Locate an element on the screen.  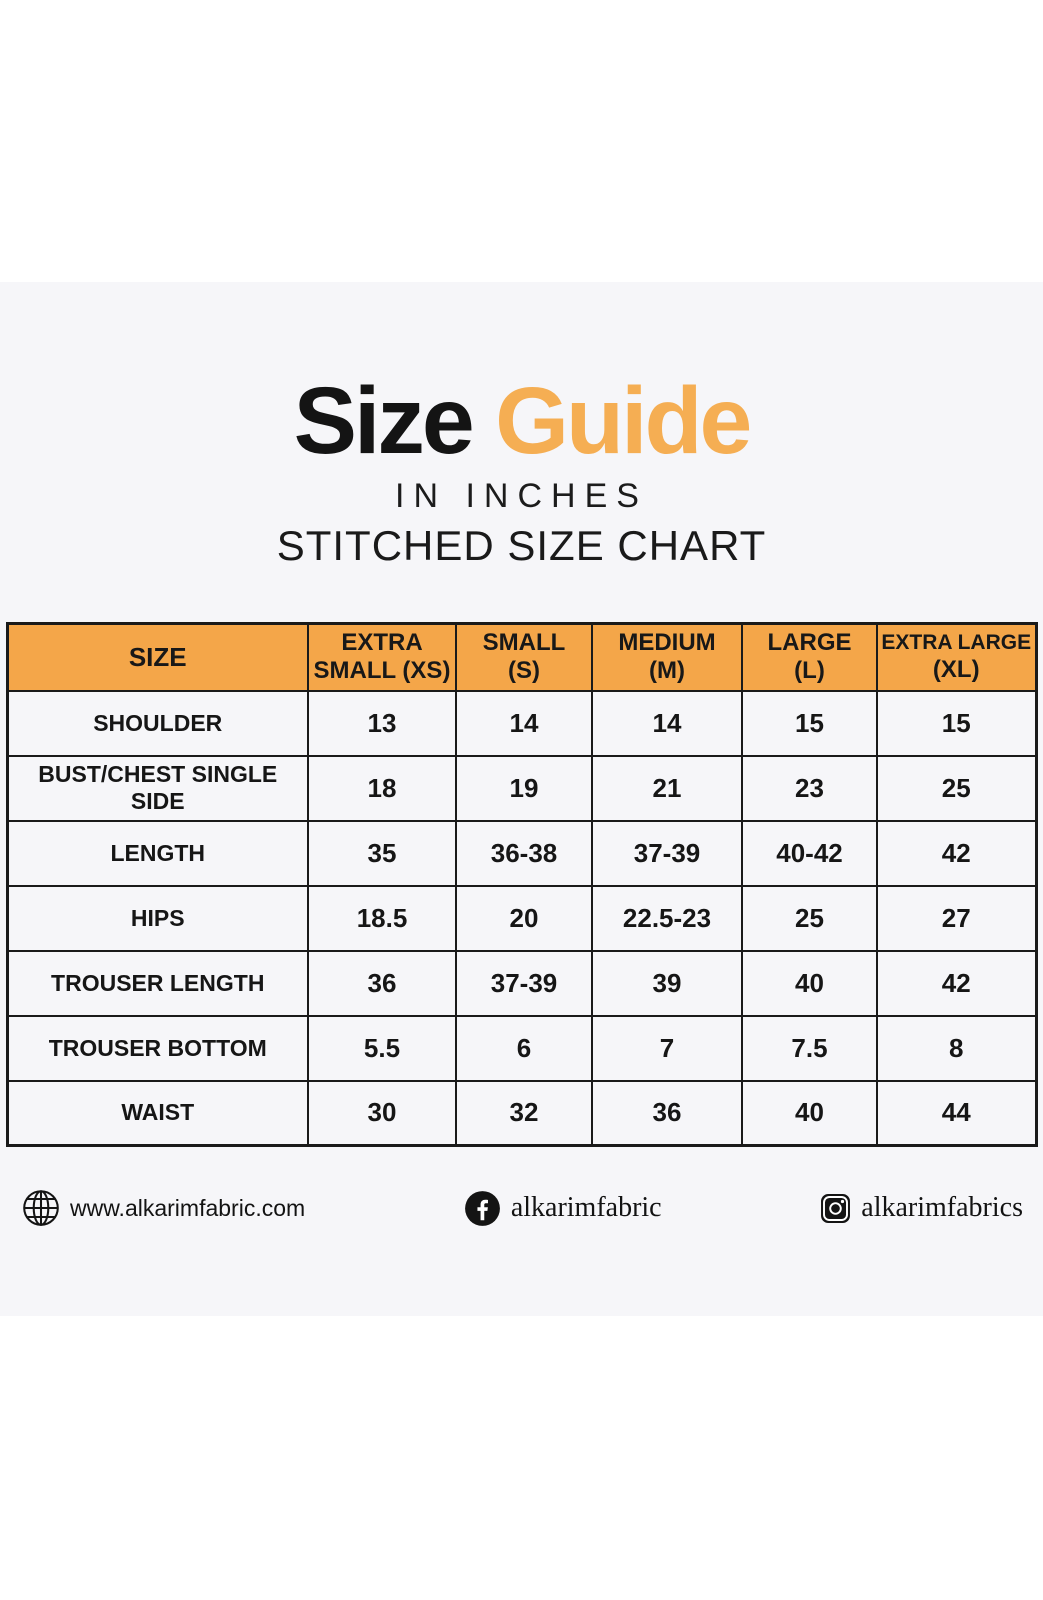
col-header-size: SIZE is located at coordinates (157, 657).